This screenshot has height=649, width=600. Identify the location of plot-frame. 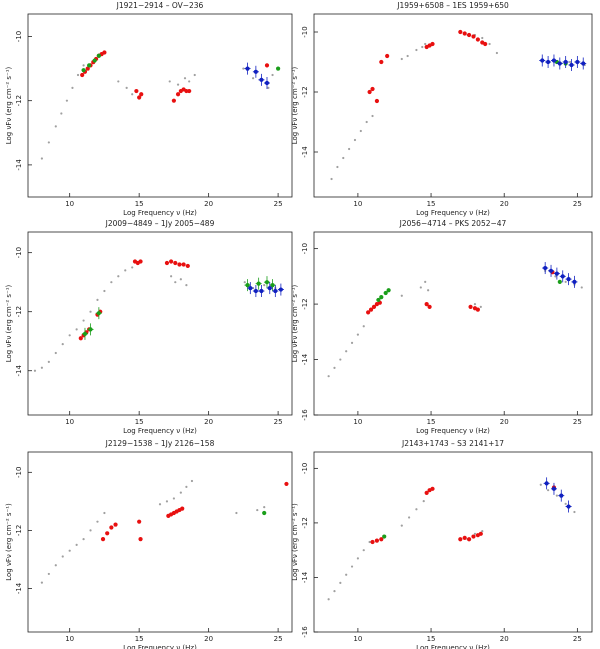
(160, 323).